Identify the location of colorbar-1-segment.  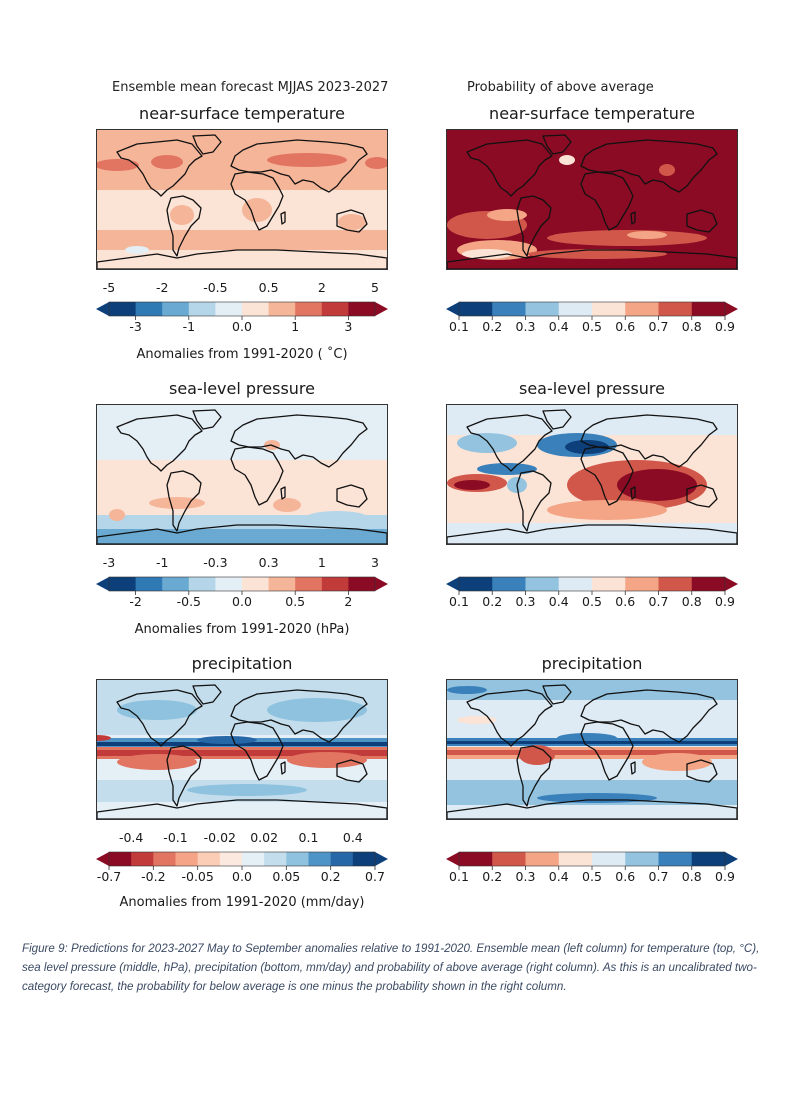
(642, 309).